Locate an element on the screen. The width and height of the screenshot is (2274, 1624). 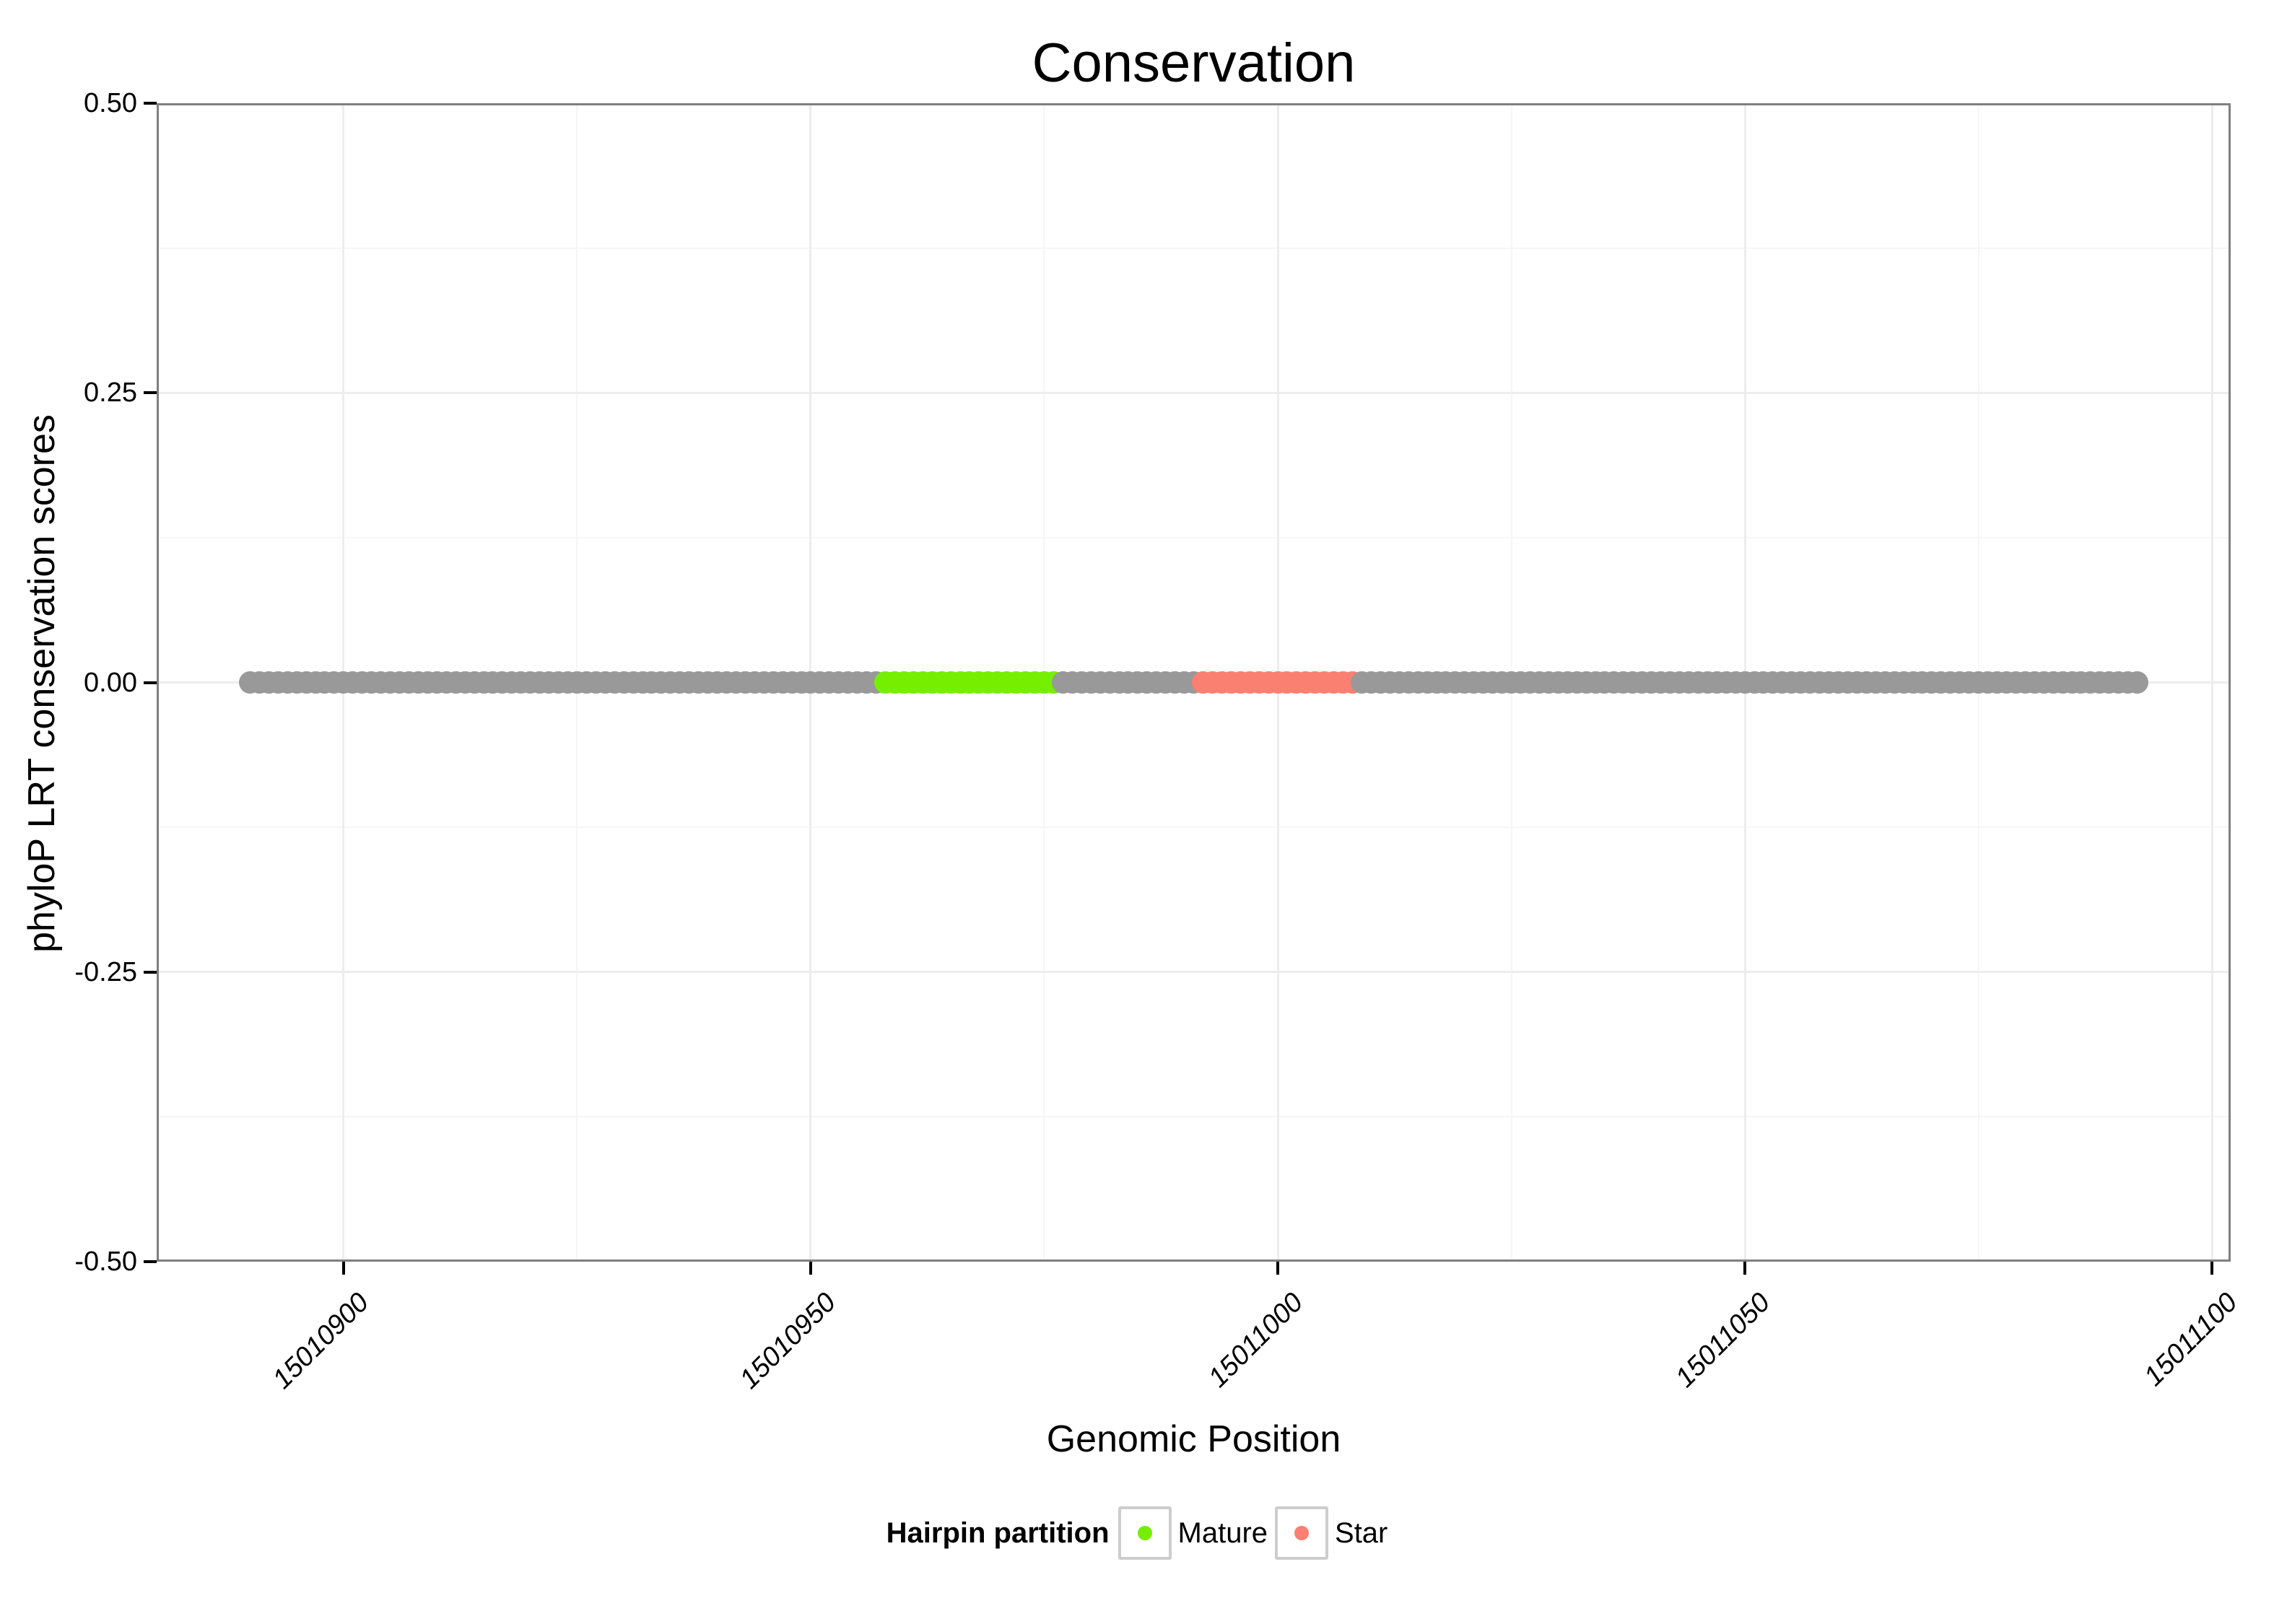
legend-entry-star: Star is located at coordinates (1331, 1533).